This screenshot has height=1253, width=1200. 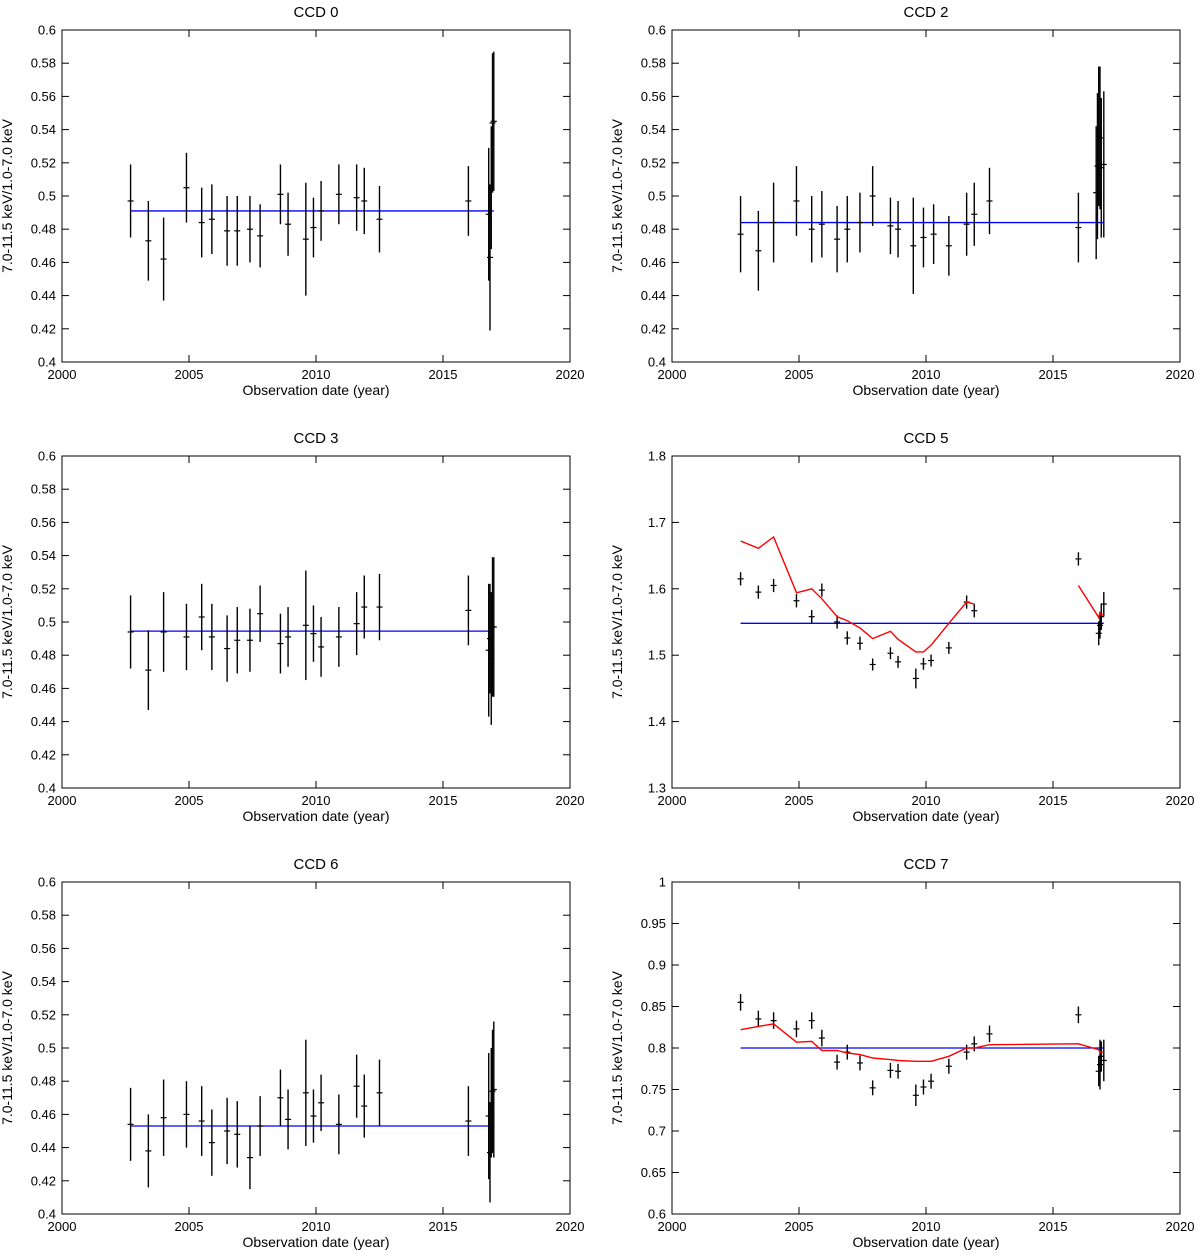 I want to click on y-tick-label: 0.8, so click(x=657, y=1048).